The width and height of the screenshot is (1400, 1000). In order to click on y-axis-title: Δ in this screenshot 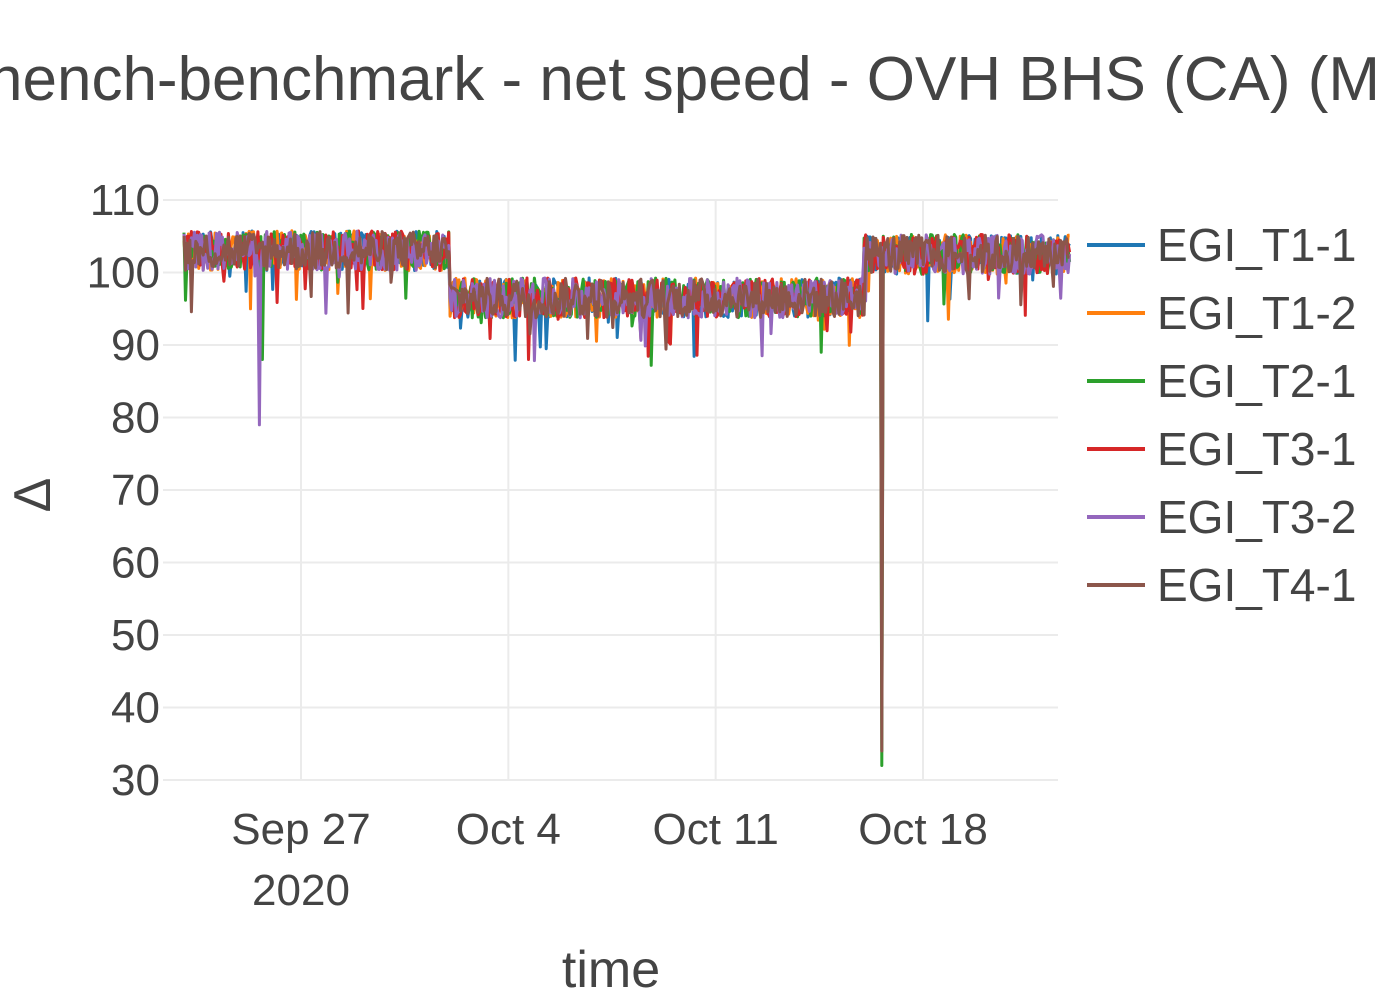, I will do `click(33, 495)`.